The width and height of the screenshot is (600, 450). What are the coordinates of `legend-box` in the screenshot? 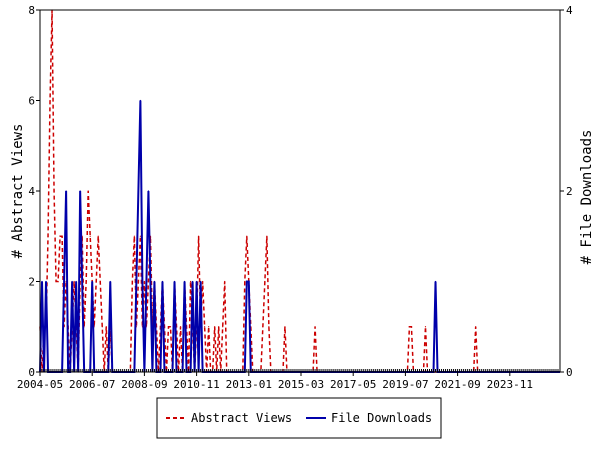 It's located at (299, 418).